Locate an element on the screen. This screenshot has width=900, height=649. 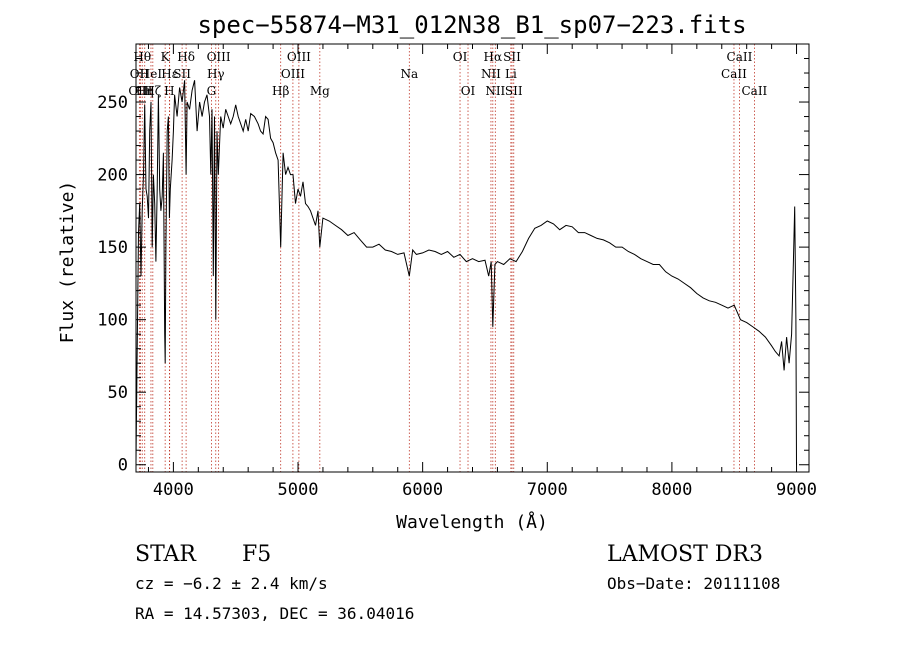
spectral-line-label: K is located at coordinates (166, 57).